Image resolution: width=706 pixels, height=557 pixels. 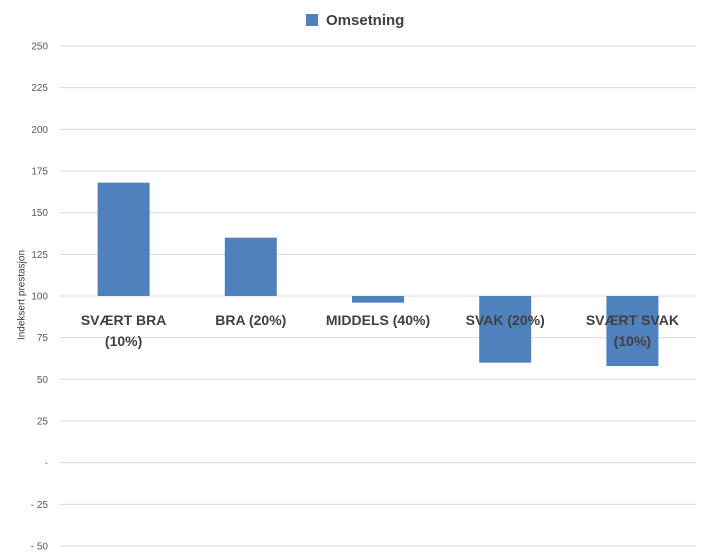 I want to click on y-tick-label: 225, so click(x=39, y=88).